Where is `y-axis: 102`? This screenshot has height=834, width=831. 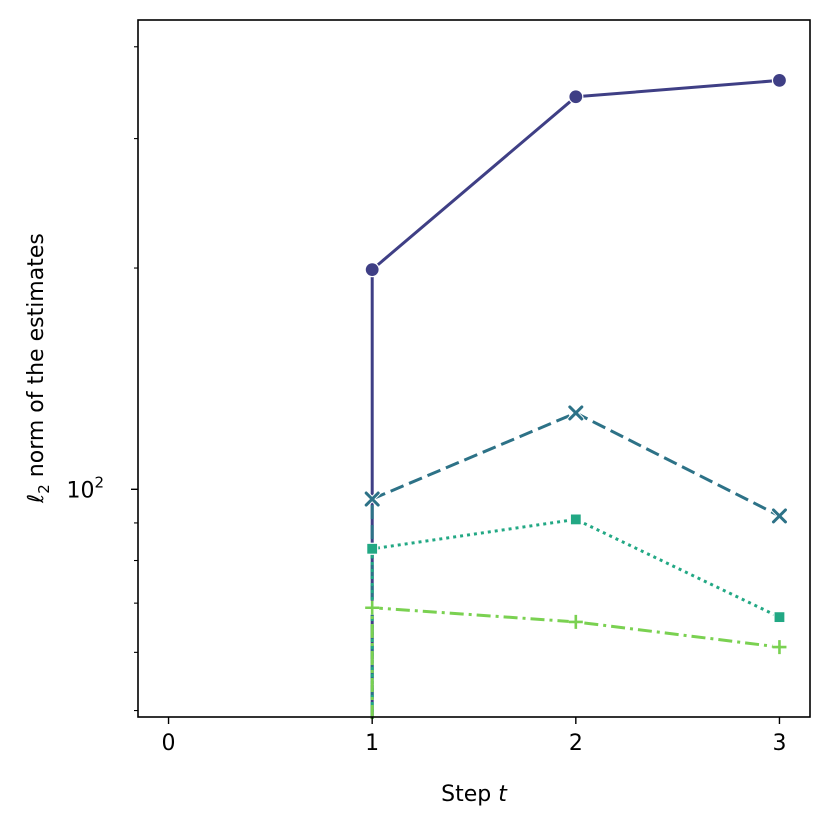 y-axis: 102 is located at coordinates (102, 379).